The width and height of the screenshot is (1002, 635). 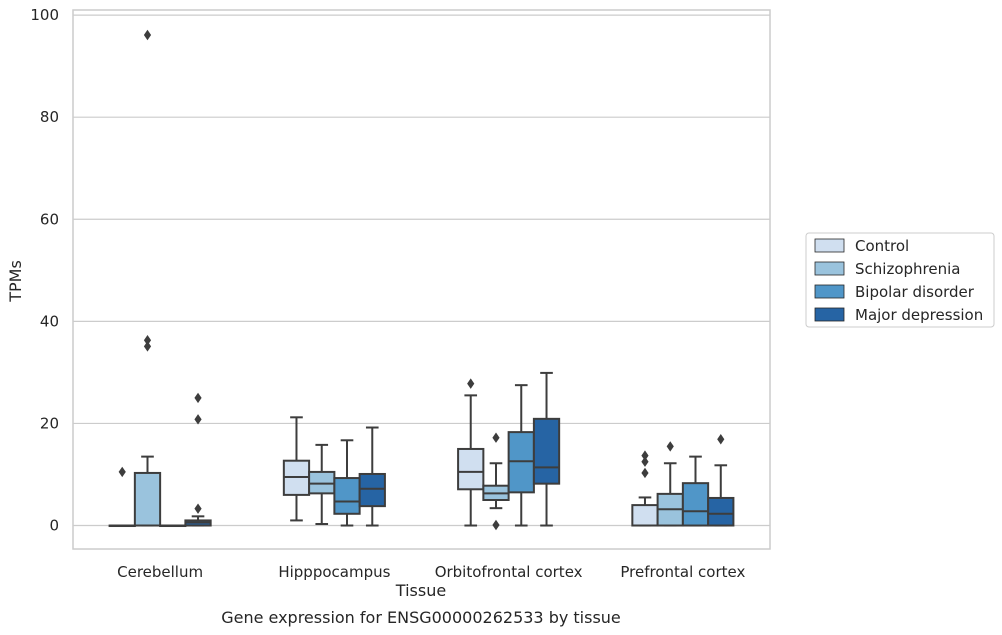 I want to click on legend-label: Schizophrenia, so click(x=907, y=269).